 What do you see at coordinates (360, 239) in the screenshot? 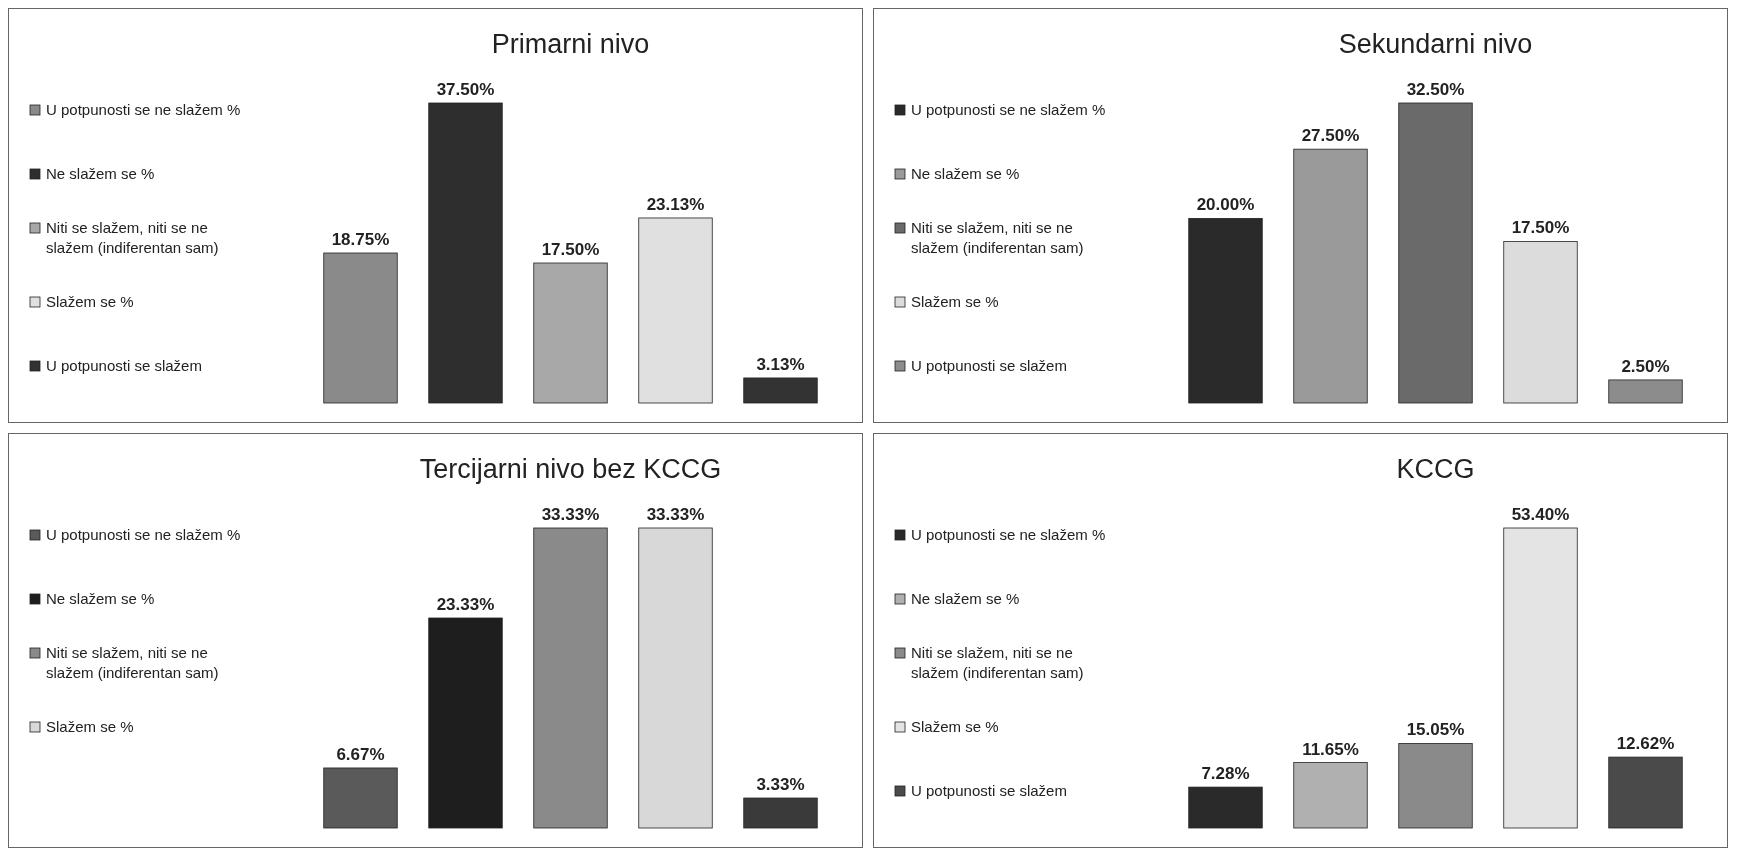
I see `data-label: 18.75%` at bounding box center [360, 239].